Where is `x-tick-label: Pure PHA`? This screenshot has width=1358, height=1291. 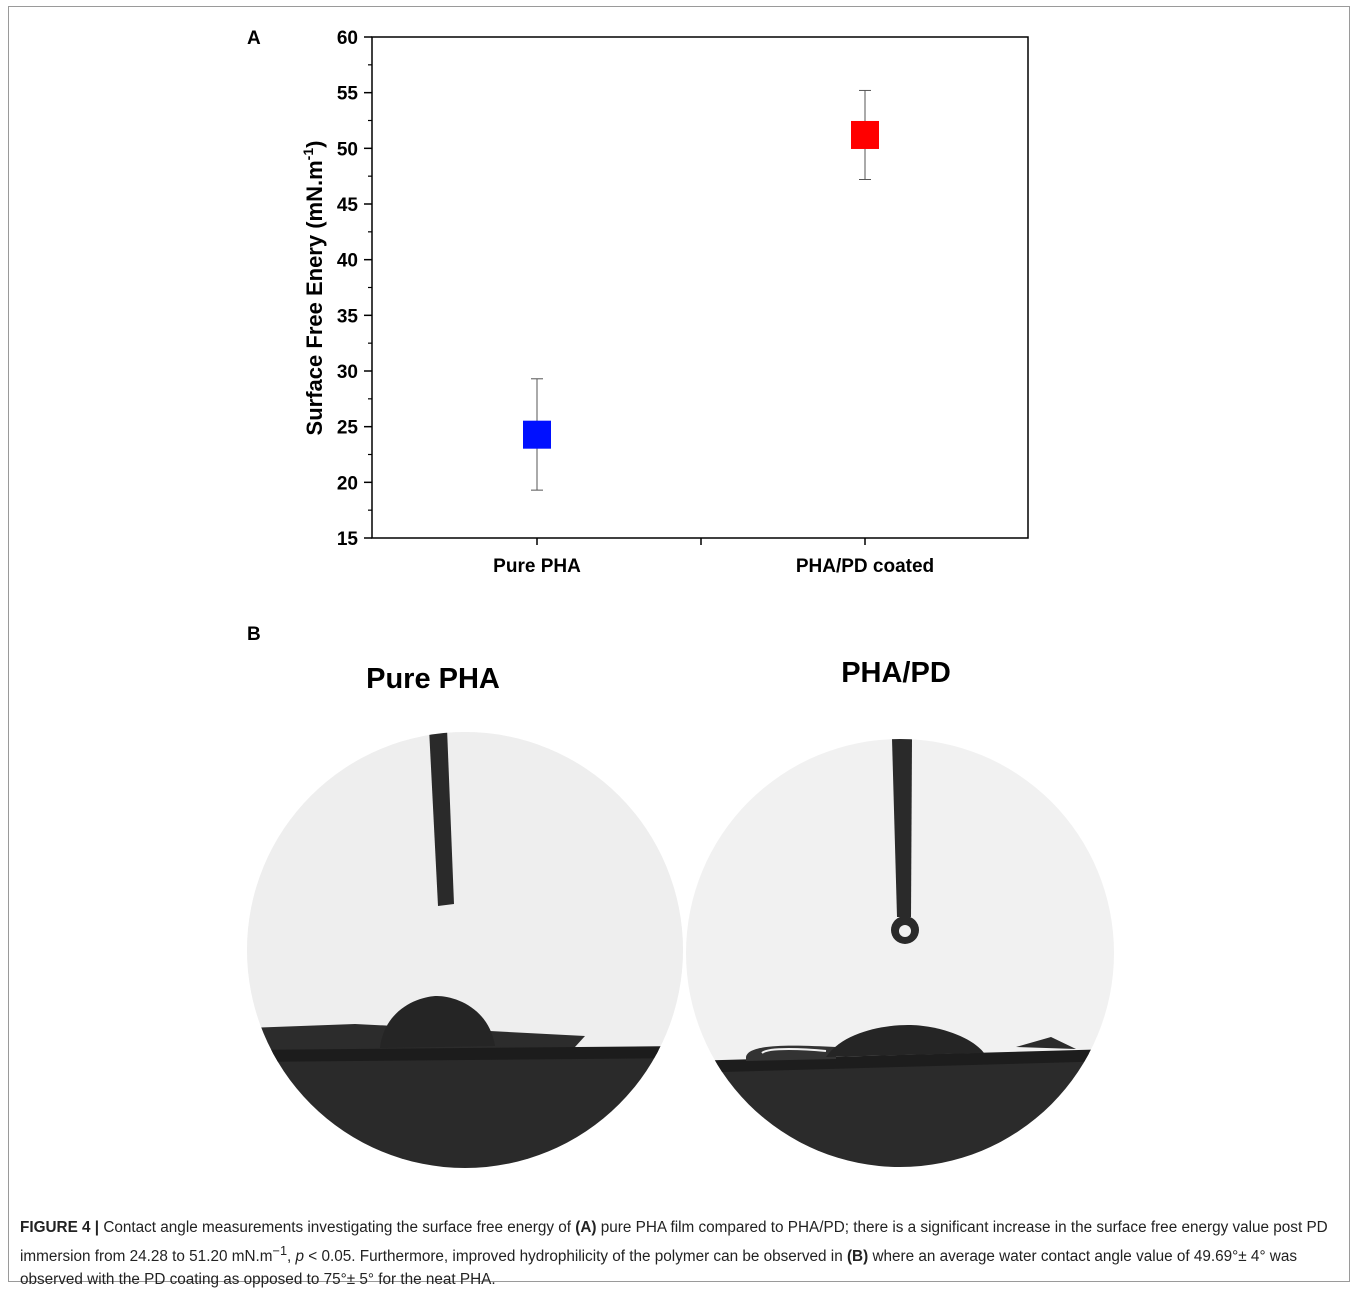 x-tick-label: Pure PHA is located at coordinates (537, 566).